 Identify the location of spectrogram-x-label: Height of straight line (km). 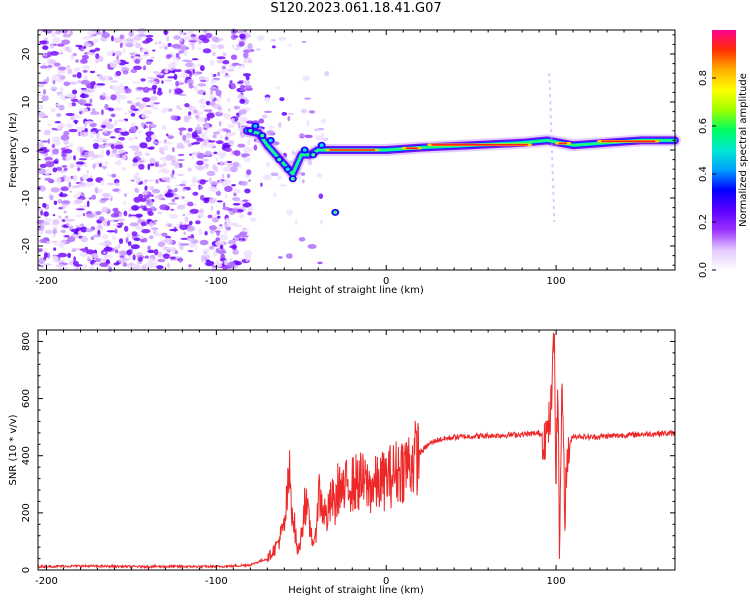
(356, 290).